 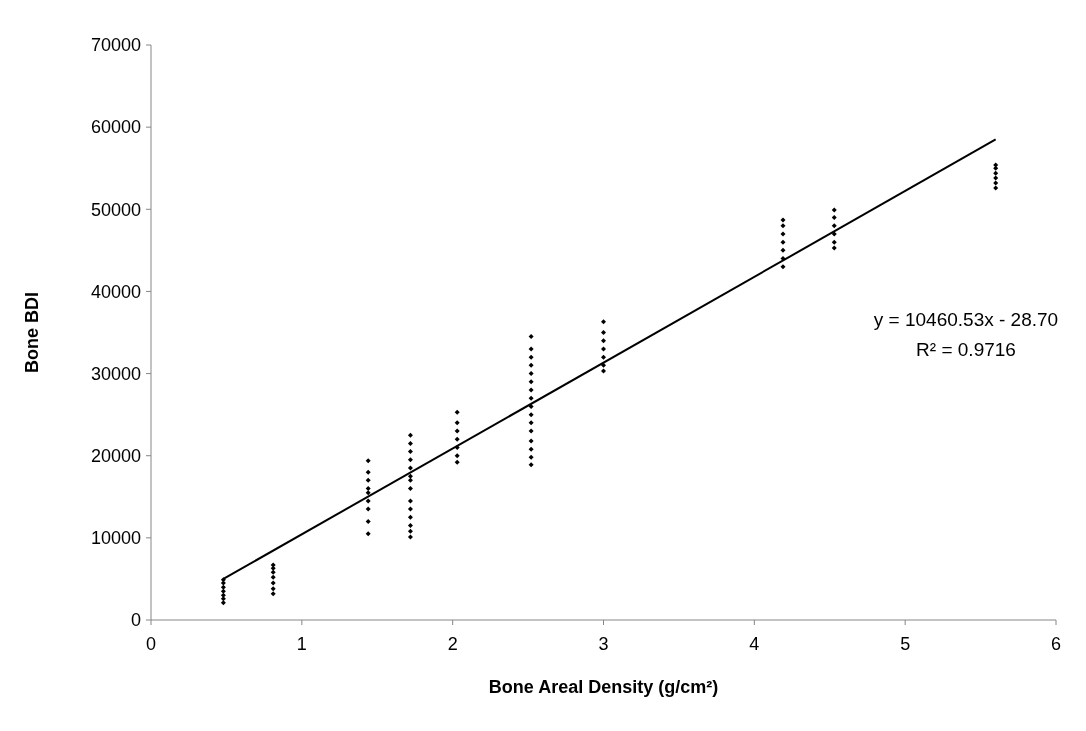 What do you see at coordinates (115, 127) in the screenshot?
I see `y-tick-label: 60000` at bounding box center [115, 127].